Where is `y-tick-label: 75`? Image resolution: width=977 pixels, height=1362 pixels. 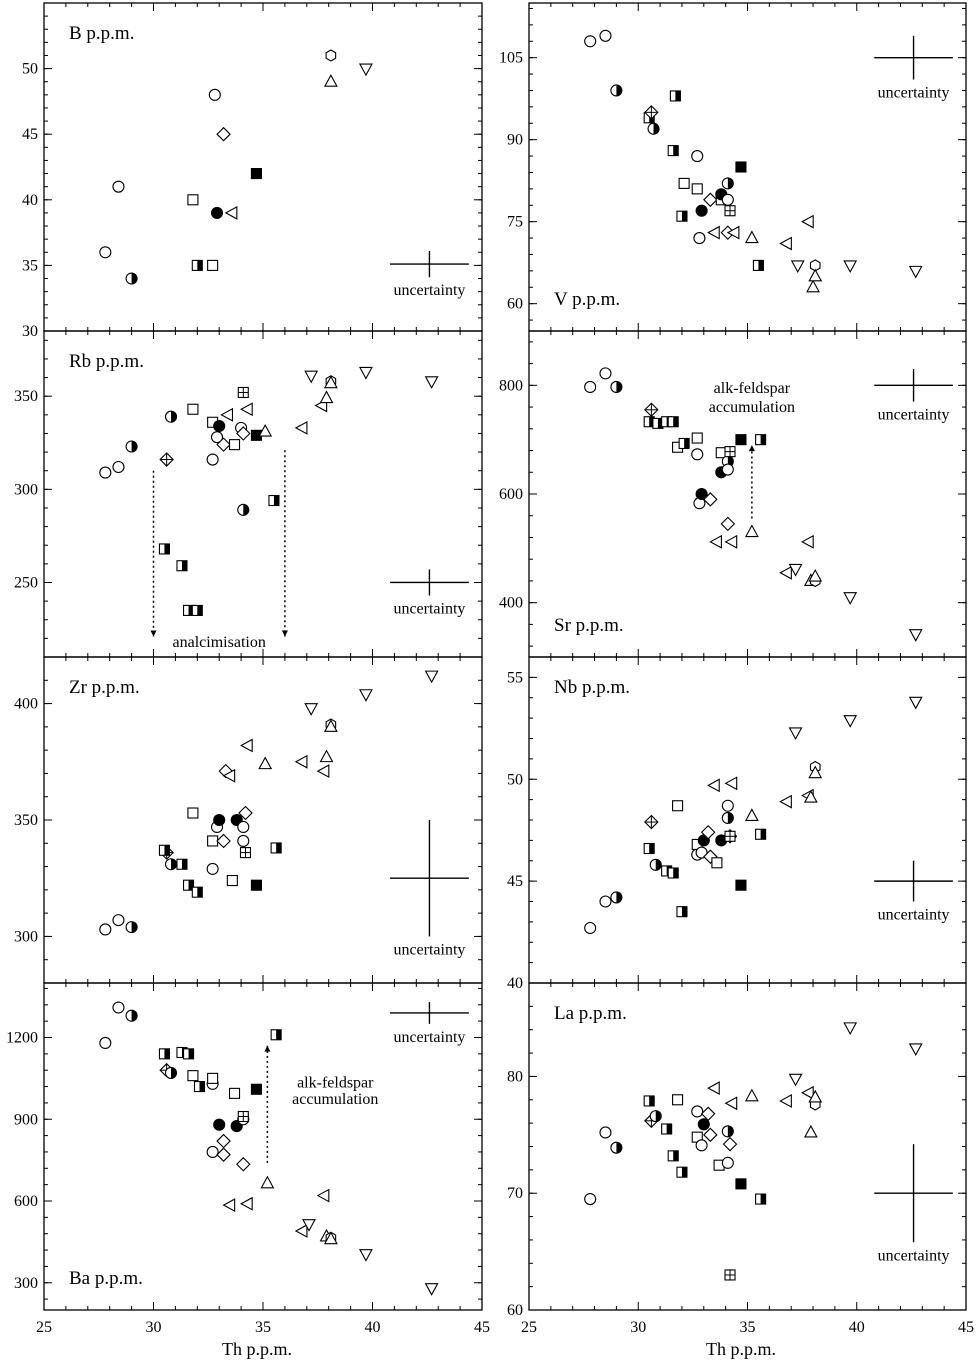
y-tick-label: 75 is located at coordinates (515, 222).